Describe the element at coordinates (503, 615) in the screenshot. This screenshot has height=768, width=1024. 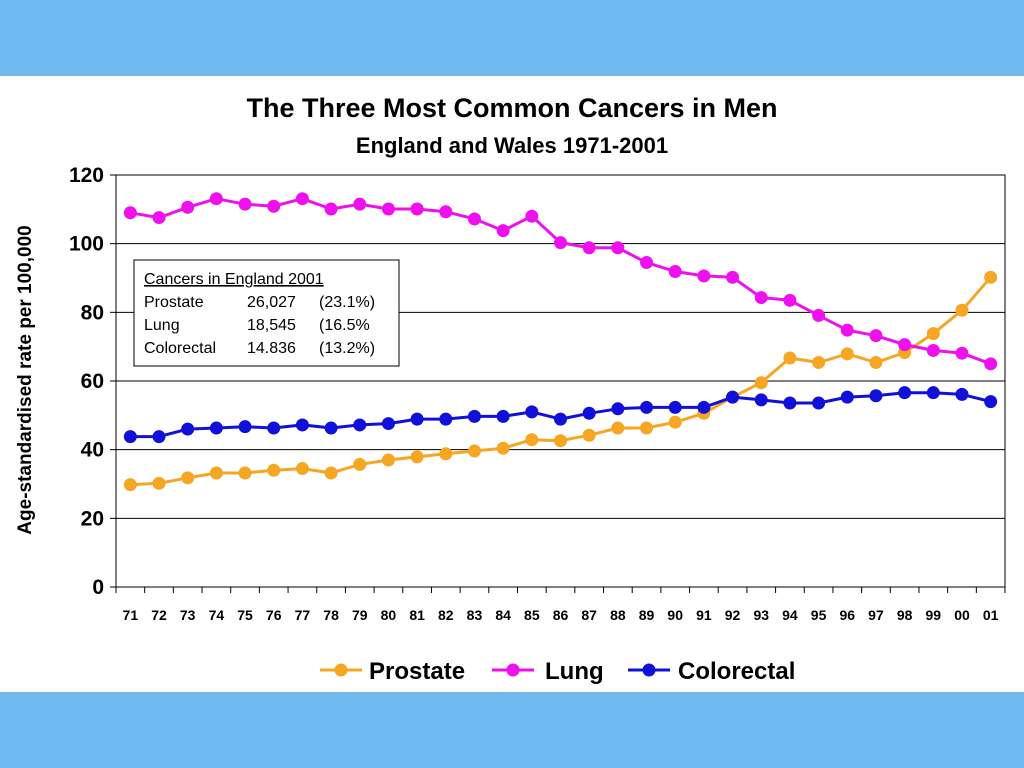
I see `x-tick-label: 84` at that location.